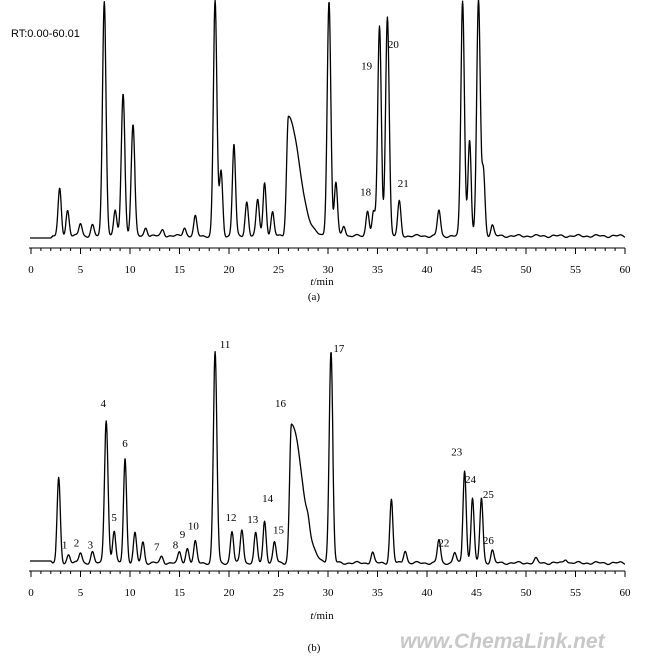  Describe the element at coordinates (489, 541) in the screenshot. I see `peak-number-label: 26` at that location.